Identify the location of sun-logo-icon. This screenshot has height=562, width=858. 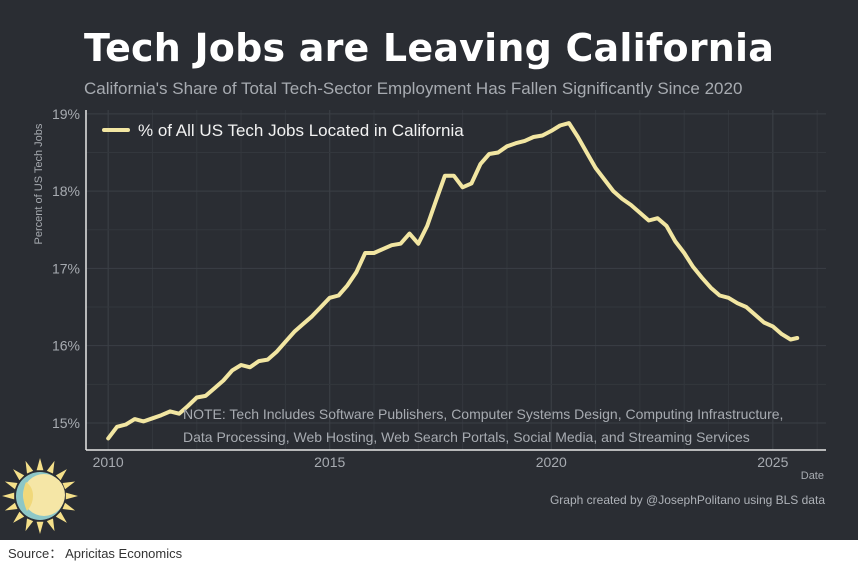
(40, 496).